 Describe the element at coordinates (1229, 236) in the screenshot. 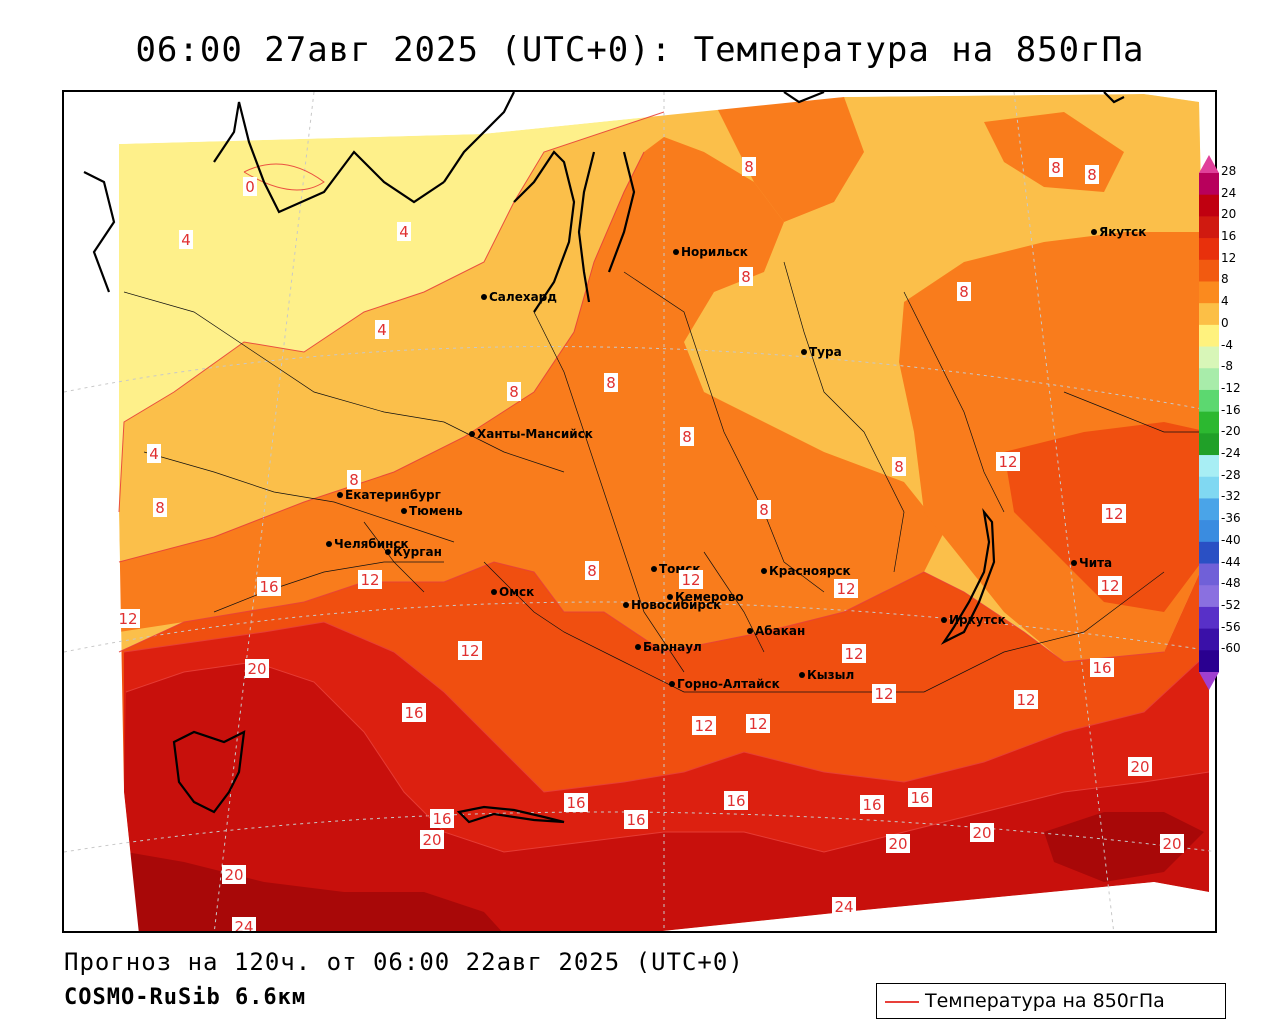

I see `colorbar-tick-label: 16` at that location.